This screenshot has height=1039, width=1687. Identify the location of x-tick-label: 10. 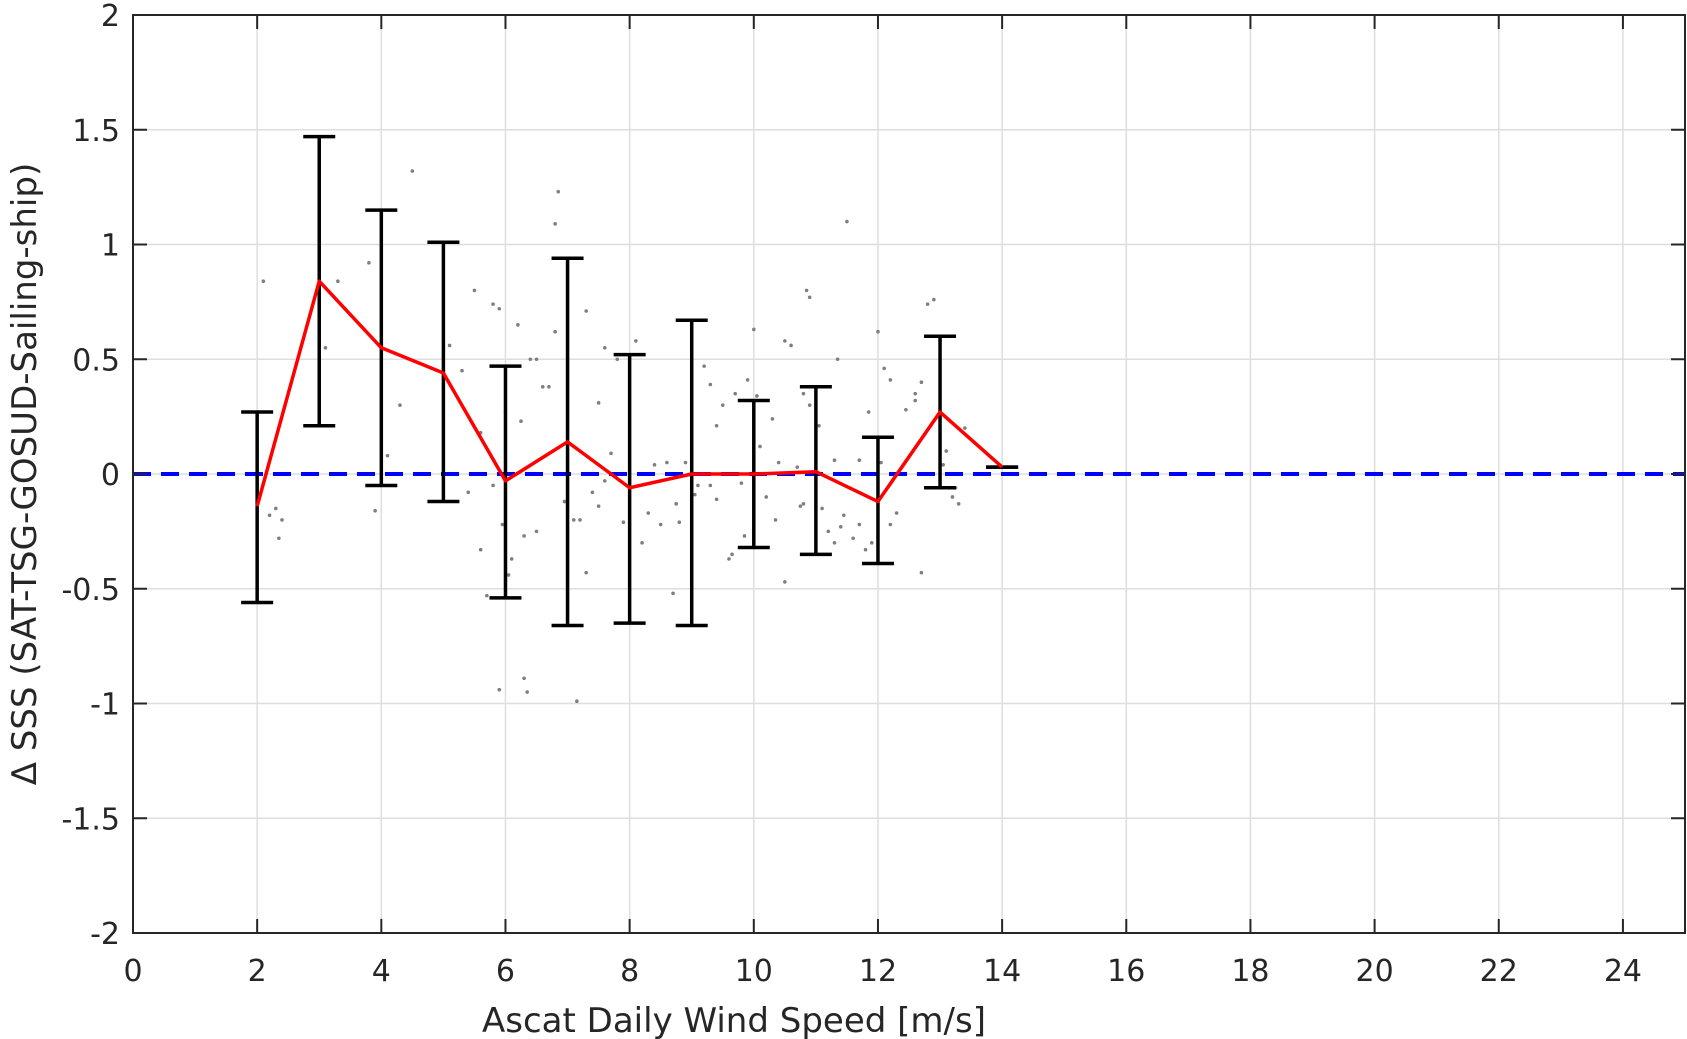
(754, 971).